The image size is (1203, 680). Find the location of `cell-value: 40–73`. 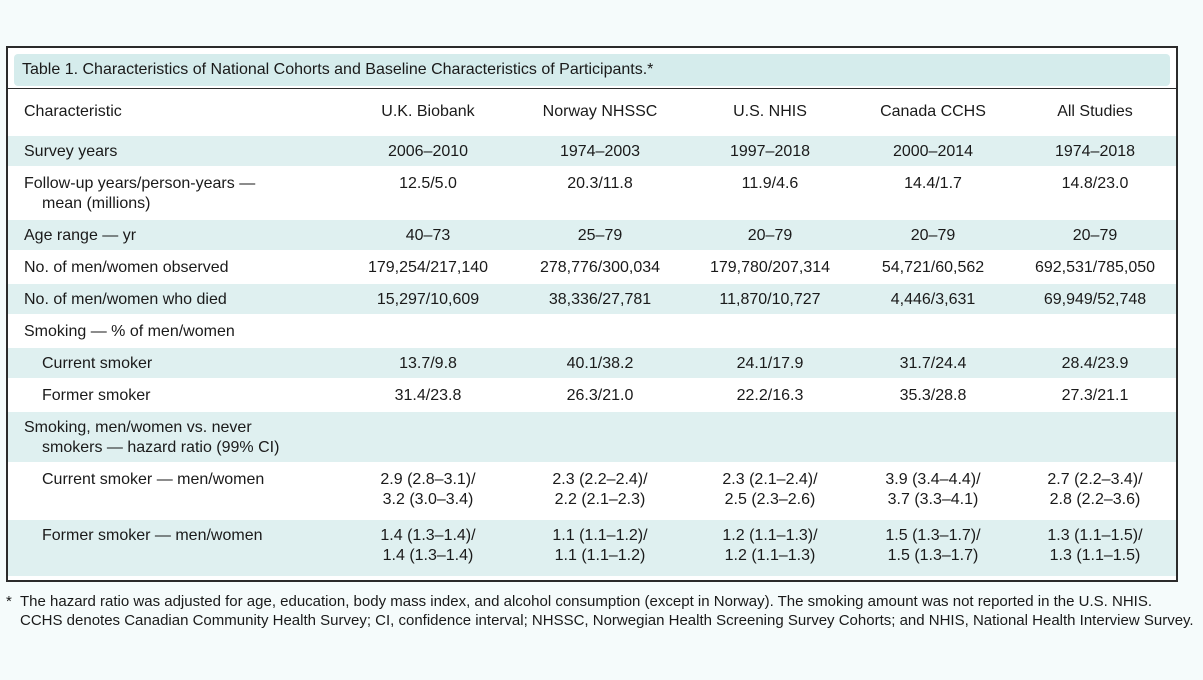

cell-value: 40–73 is located at coordinates (428, 235).